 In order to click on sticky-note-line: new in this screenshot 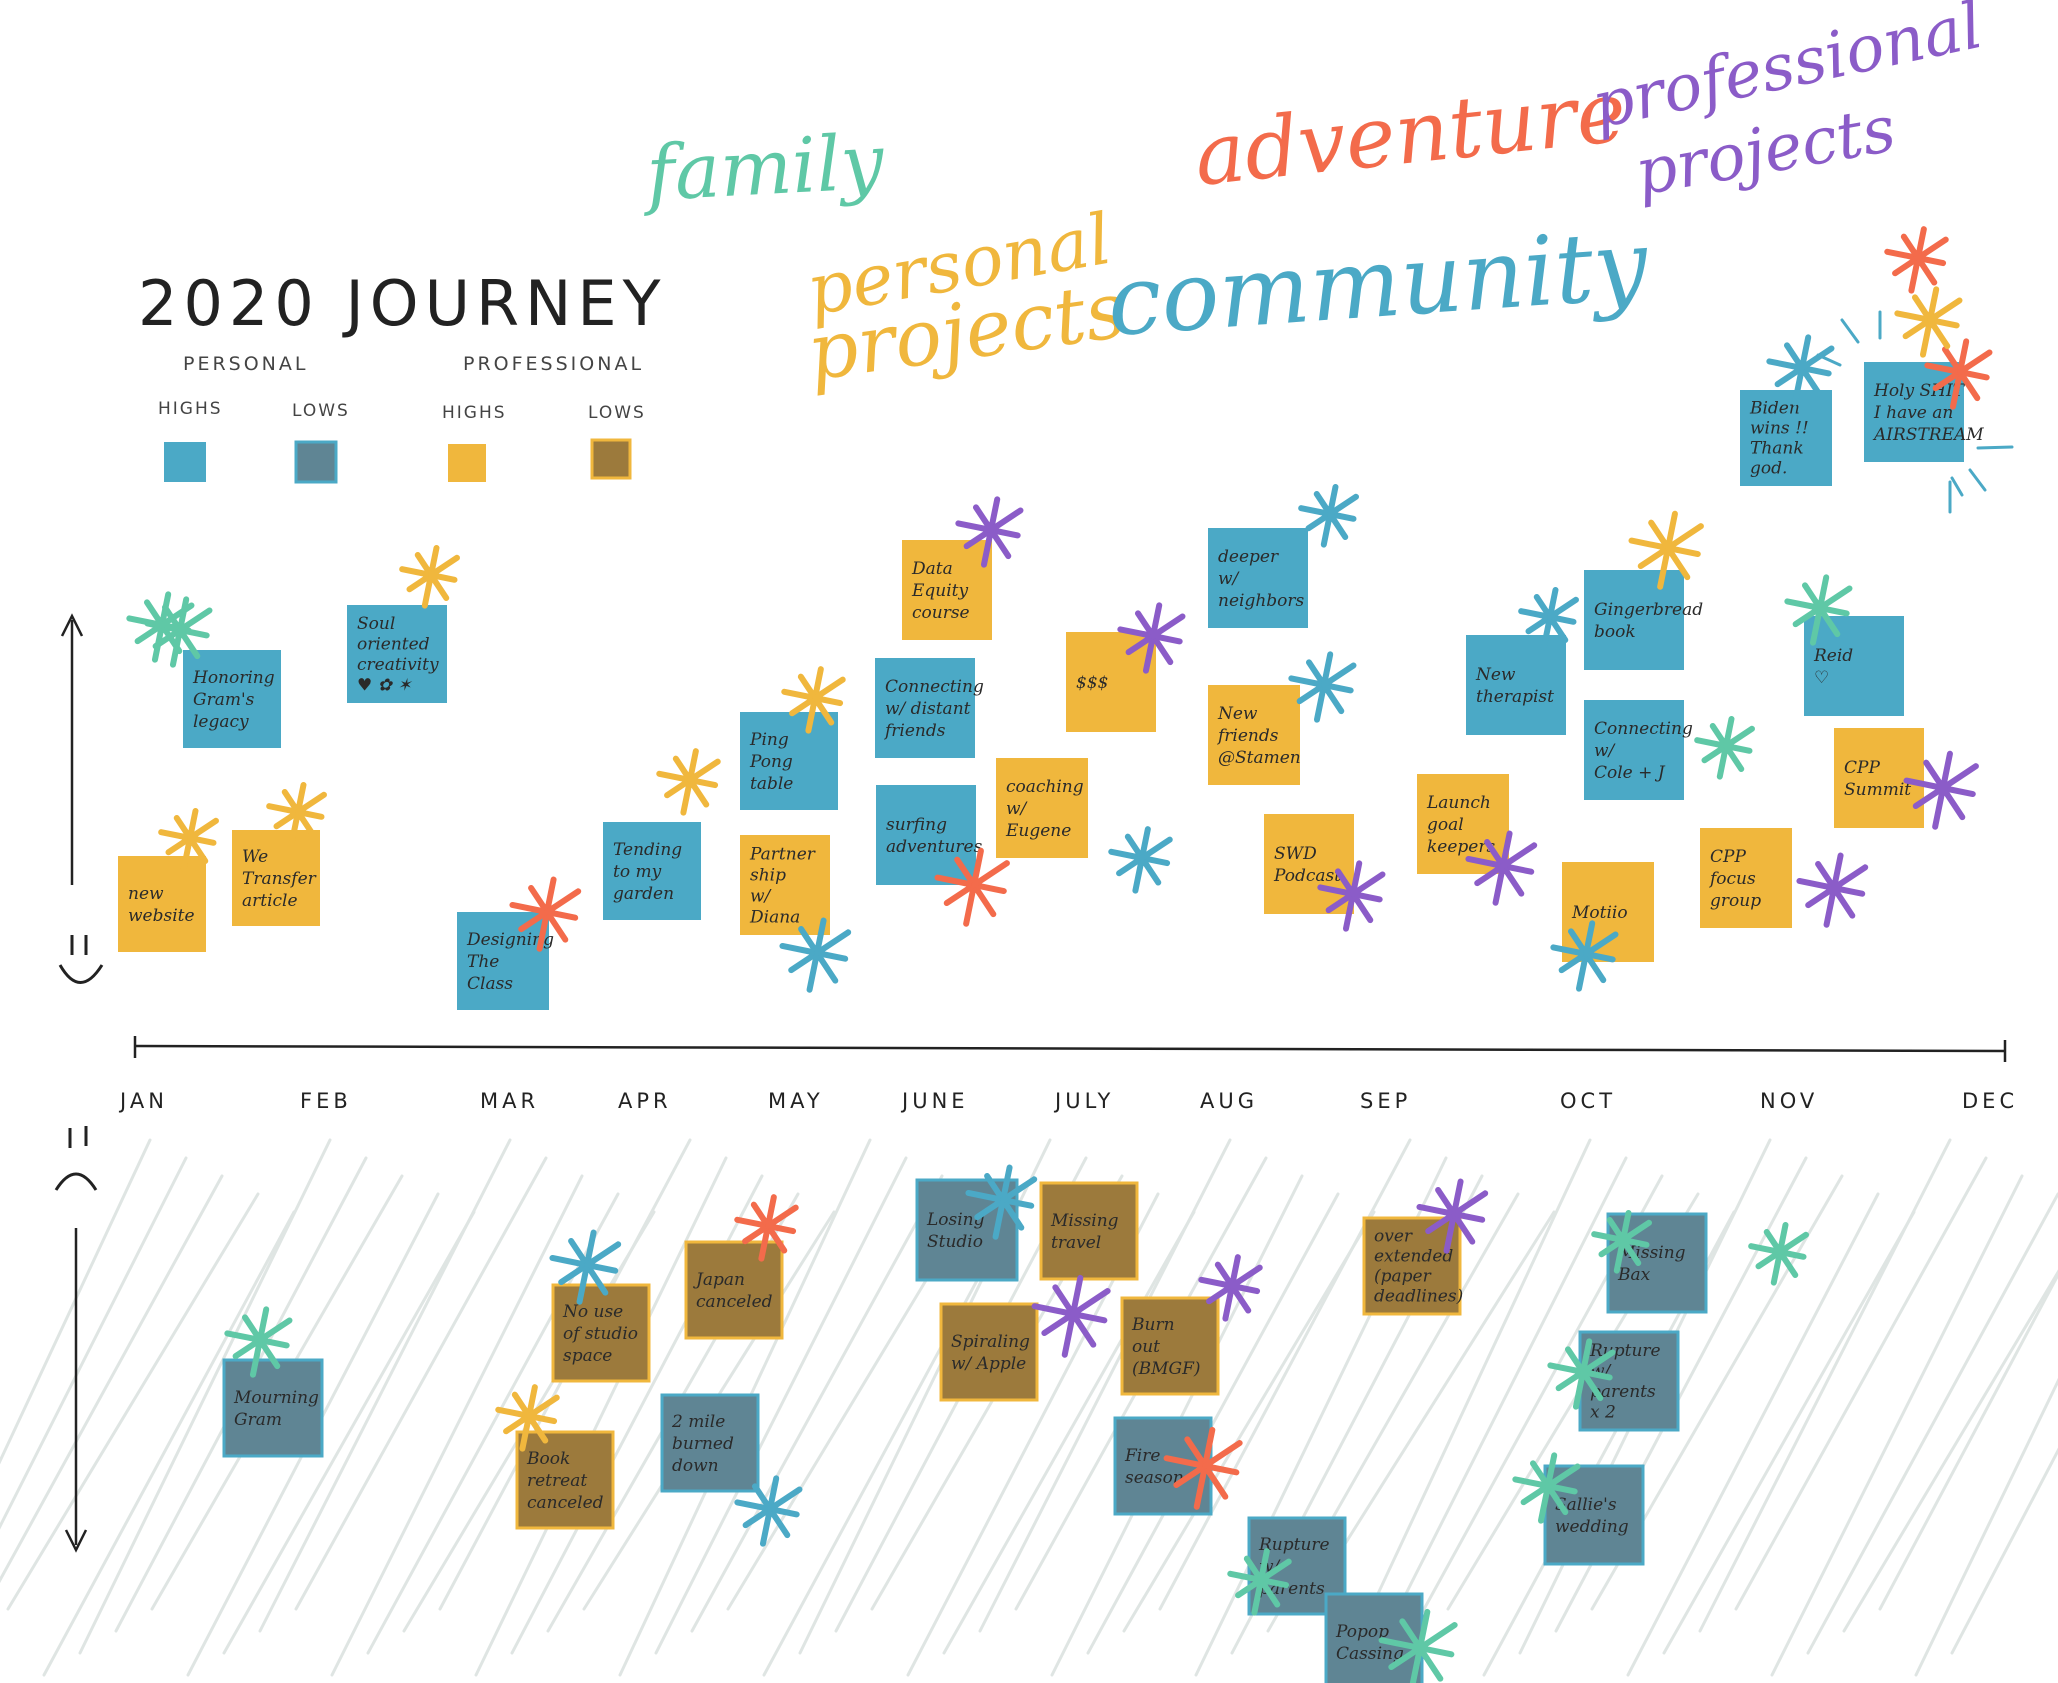, I will do `click(146, 894)`.